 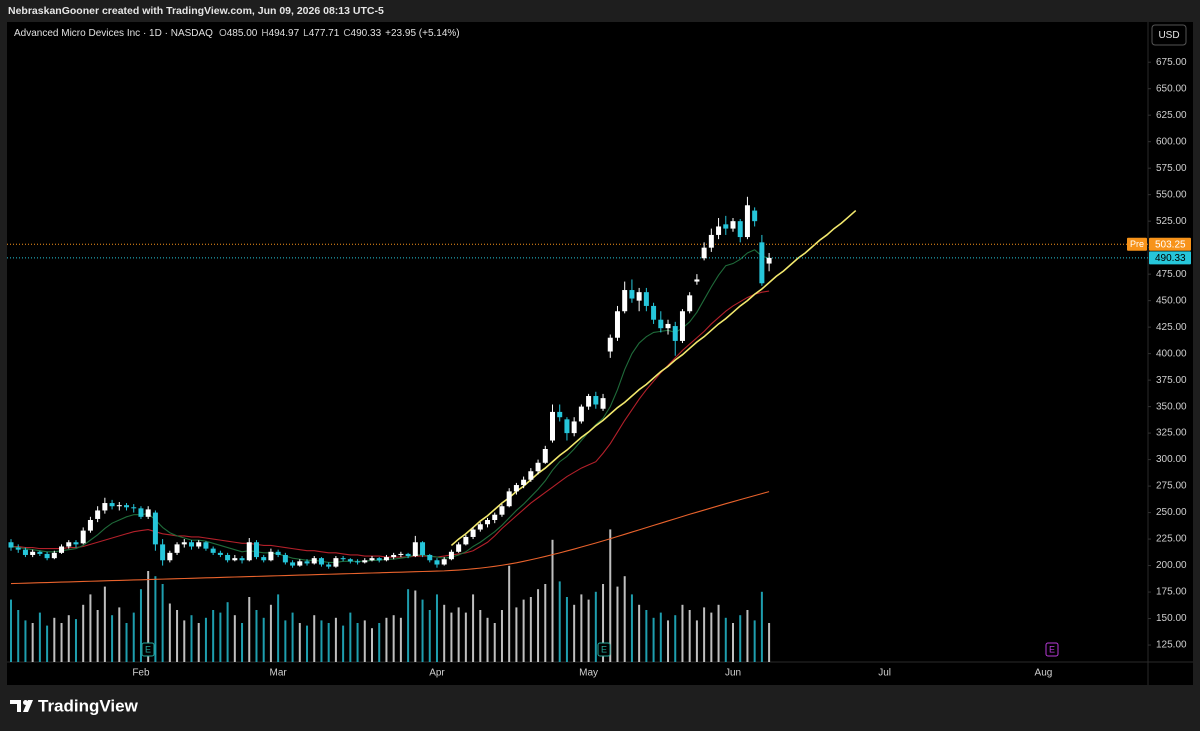 I want to click on x-tick-label: May, so click(x=588, y=673).